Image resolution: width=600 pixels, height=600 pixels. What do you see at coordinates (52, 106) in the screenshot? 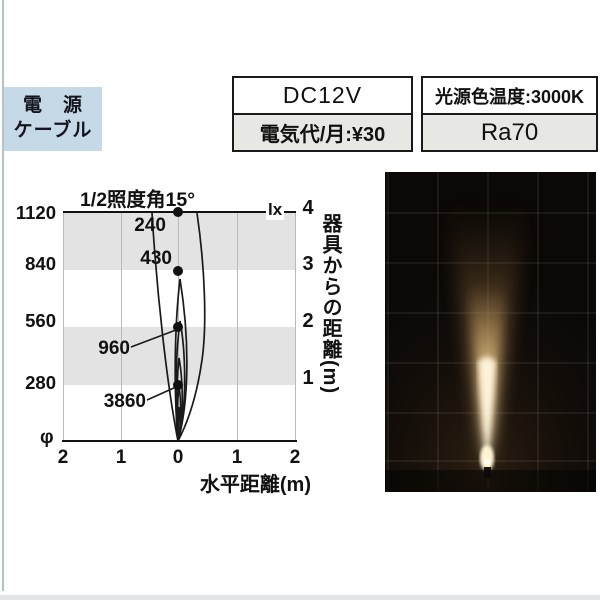
I see `power-cable-line1: 電 源` at bounding box center [52, 106].